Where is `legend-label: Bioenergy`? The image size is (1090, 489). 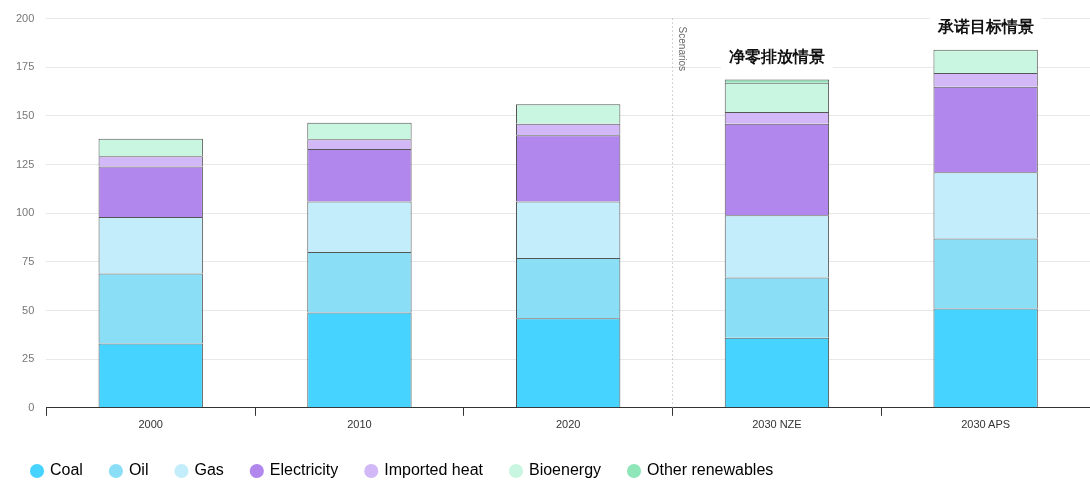 legend-label: Bioenergy is located at coordinates (565, 470).